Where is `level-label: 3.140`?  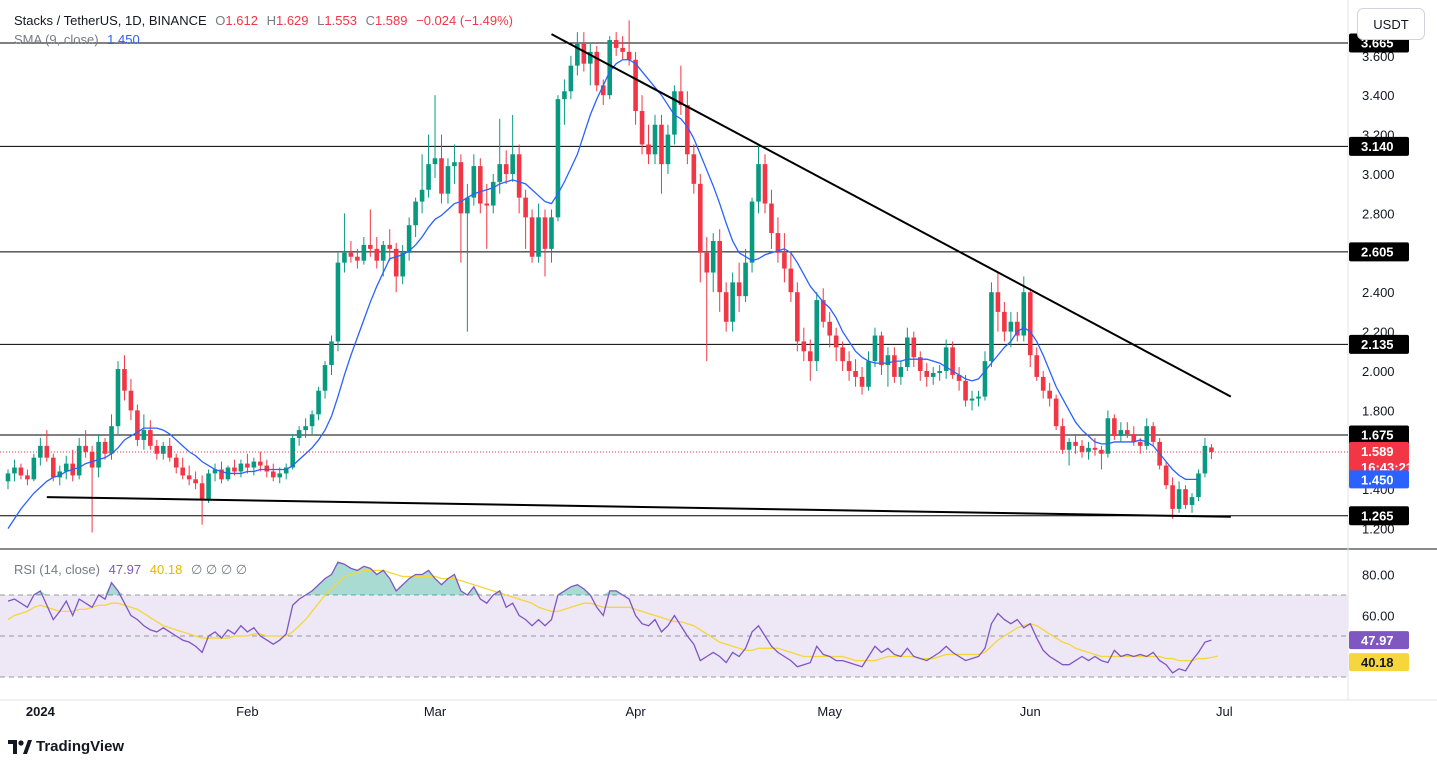
level-label: 3.140 is located at coordinates (1377, 146).